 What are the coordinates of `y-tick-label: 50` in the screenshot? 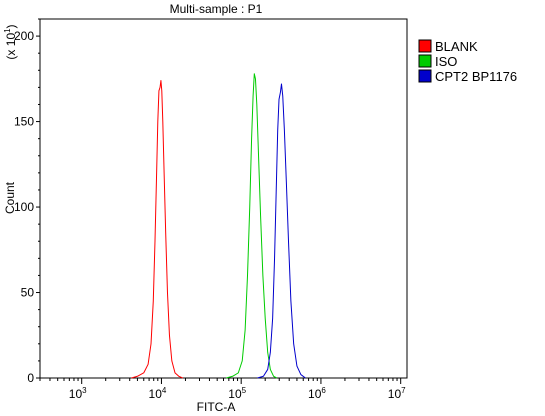 It's located at (28, 293).